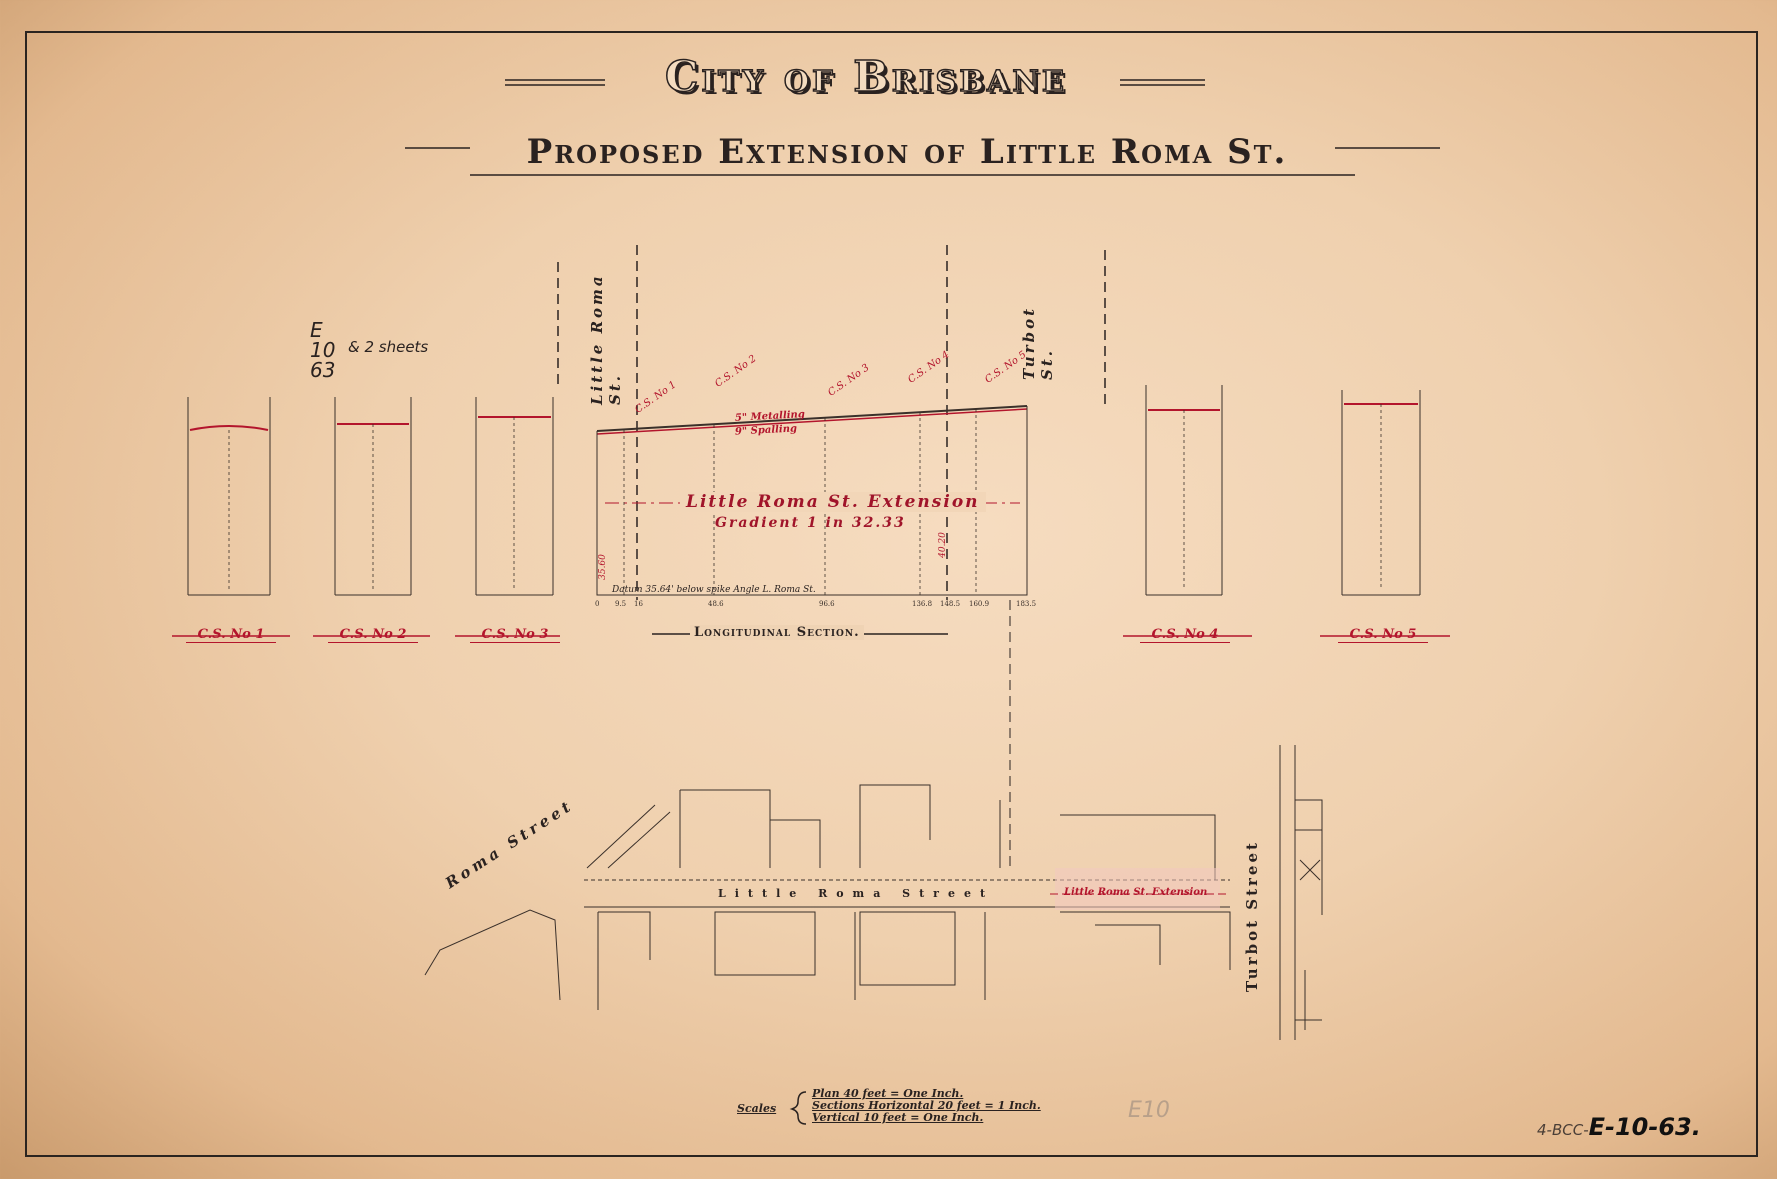 The height and width of the screenshot is (1179, 1777). What do you see at coordinates (1563, 1130) in the screenshot?
I see `catalogue-prefix: 4-BCC-` at bounding box center [1563, 1130].